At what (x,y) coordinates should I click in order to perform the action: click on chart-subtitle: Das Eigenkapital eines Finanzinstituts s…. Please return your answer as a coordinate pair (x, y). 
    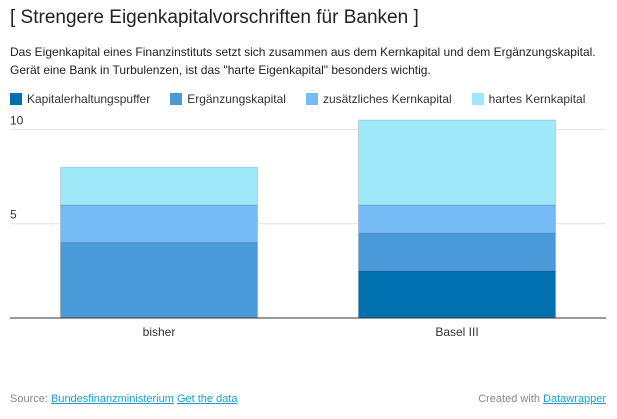
    Looking at the image, I should click on (303, 61).